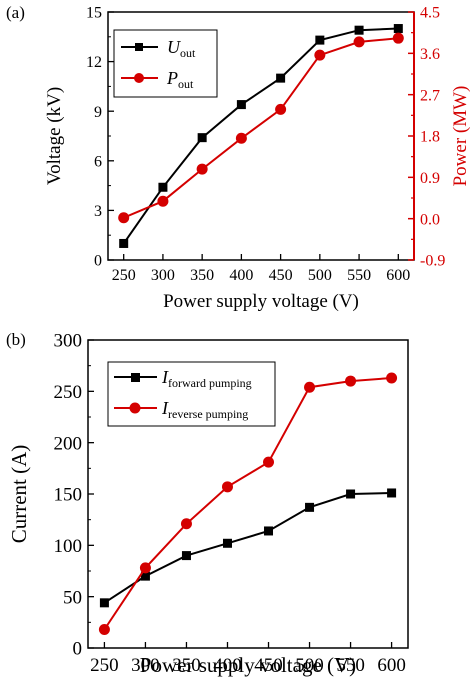 Image resolution: width=474 pixels, height=678 pixels. I want to click on y-tick-label: 200, so click(68, 443).